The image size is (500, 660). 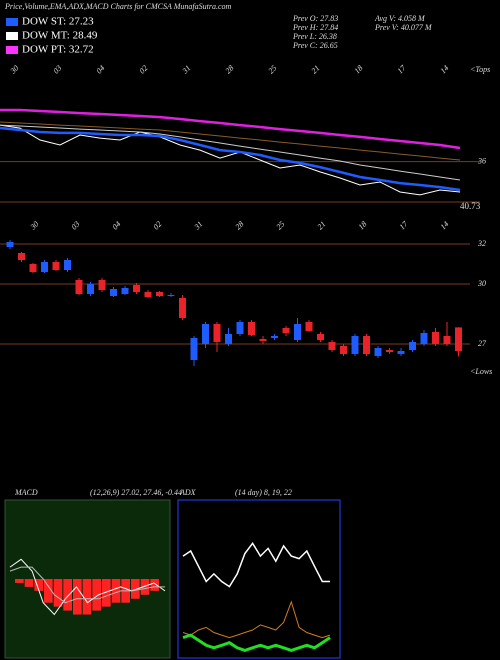 I want to click on prev-info: Prev O: 27.83, so click(x=315, y=18).